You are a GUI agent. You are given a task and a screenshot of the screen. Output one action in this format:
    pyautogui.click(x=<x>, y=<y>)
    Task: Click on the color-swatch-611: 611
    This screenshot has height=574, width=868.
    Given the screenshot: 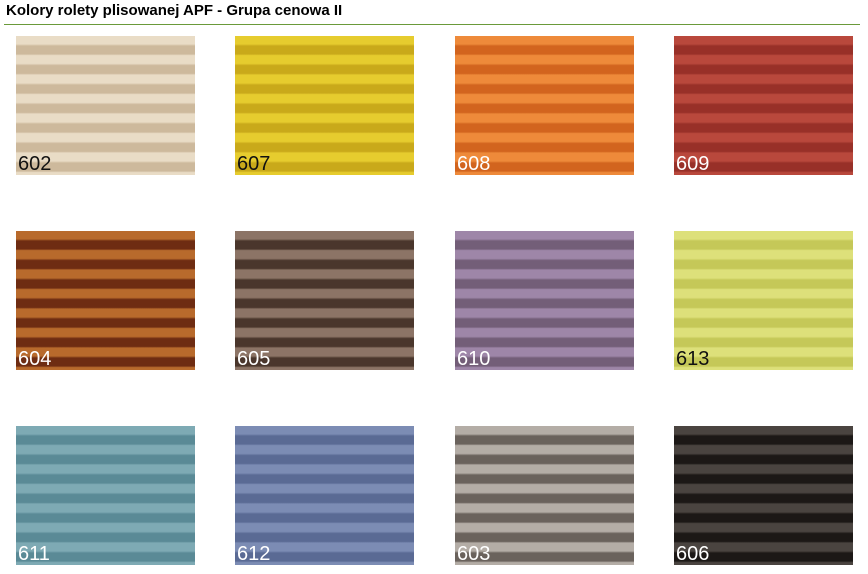 What is the action you would take?
    pyautogui.click(x=105, y=495)
    